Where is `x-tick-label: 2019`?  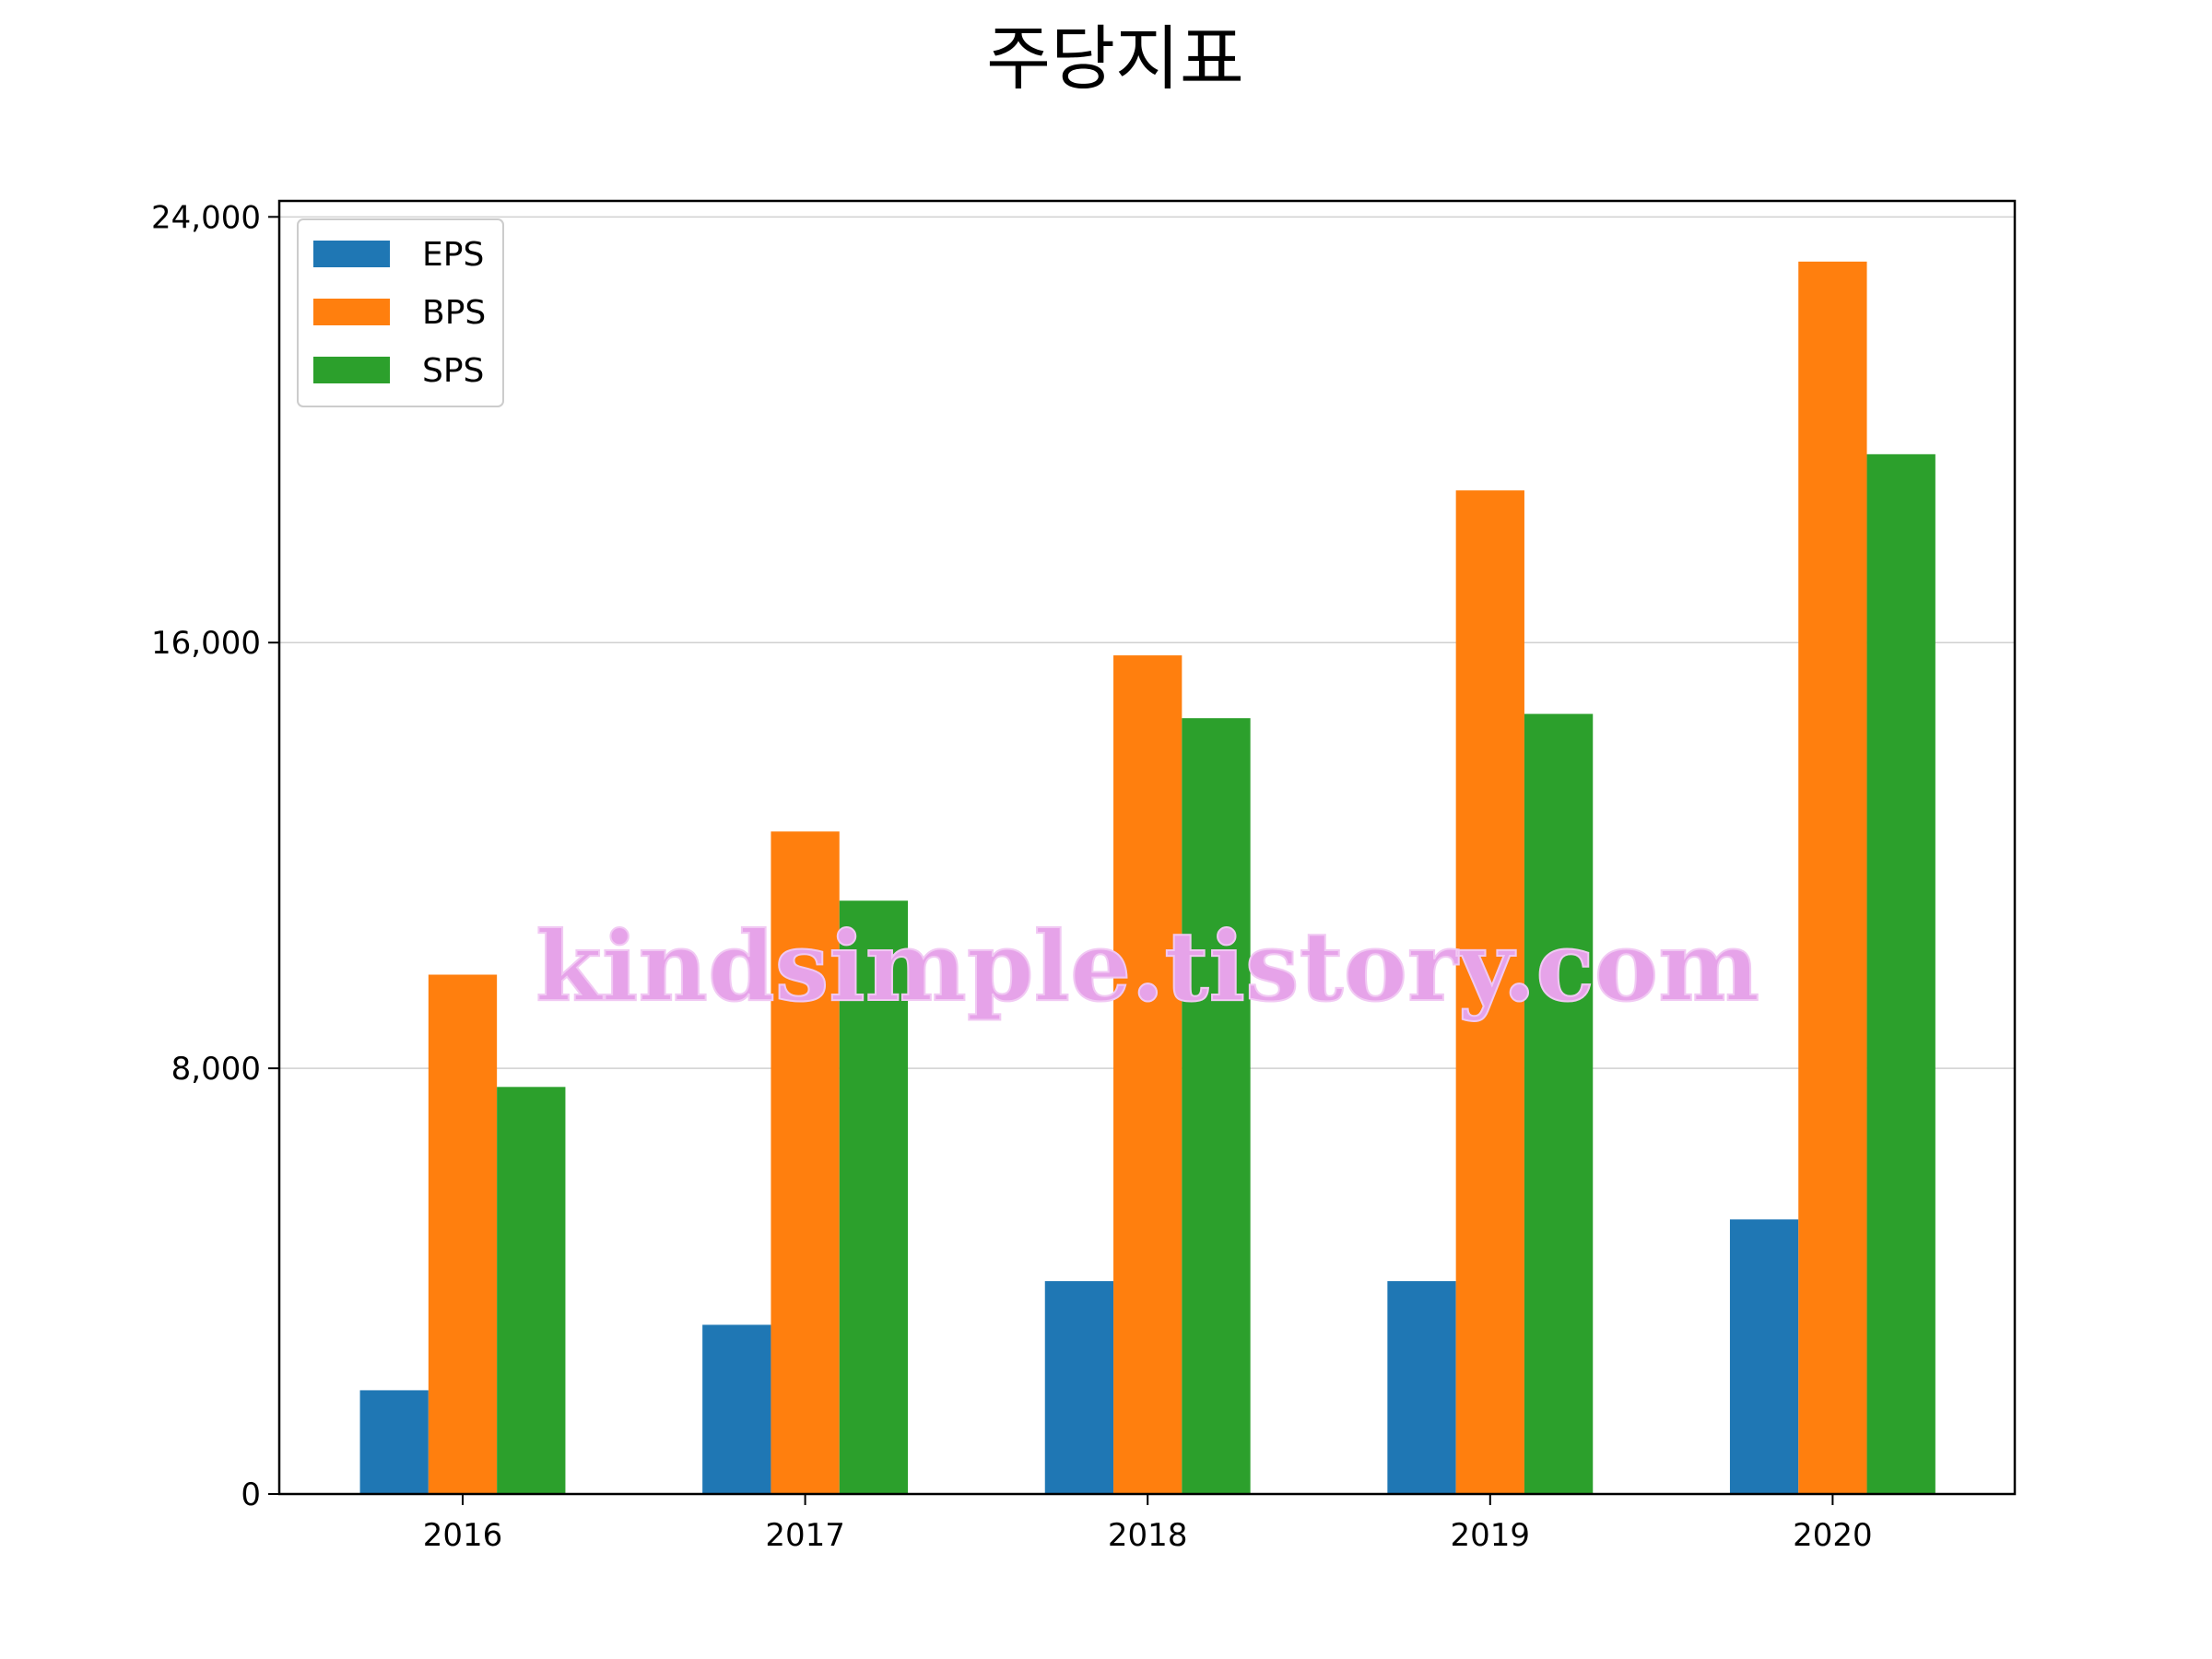 x-tick-label: 2019 is located at coordinates (1491, 1535).